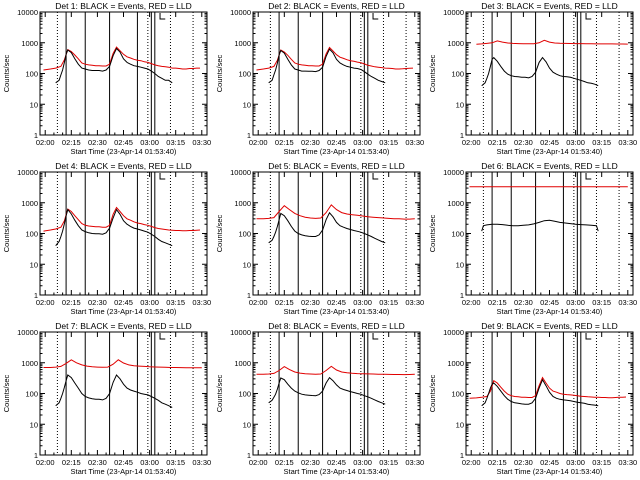 This screenshot has width=640, height=480. I want to click on panel-title: Det 2: BLACK = Events, RED = LLD, so click(336, 6).